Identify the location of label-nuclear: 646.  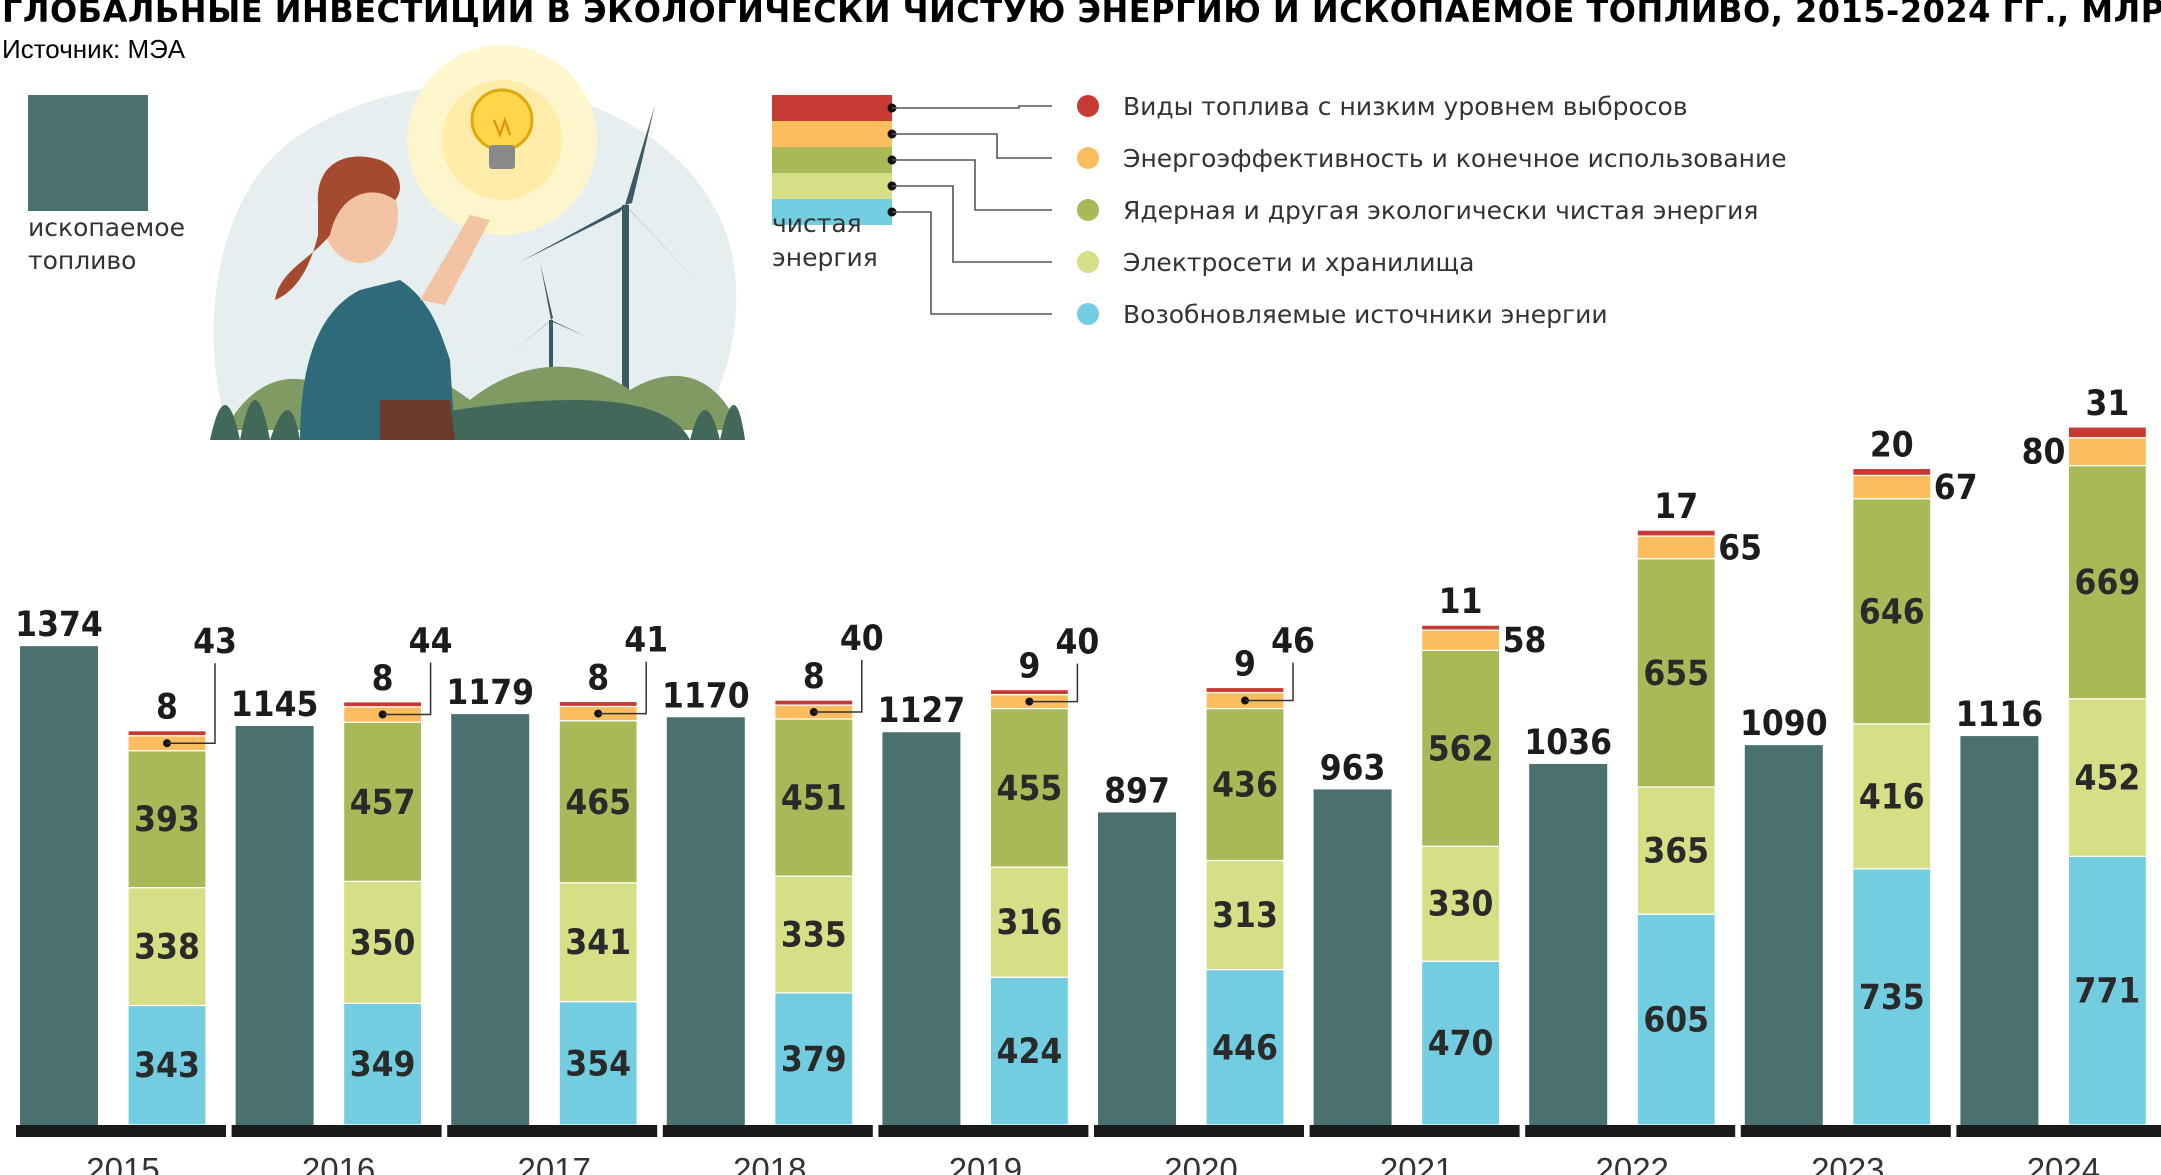
(1892, 612).